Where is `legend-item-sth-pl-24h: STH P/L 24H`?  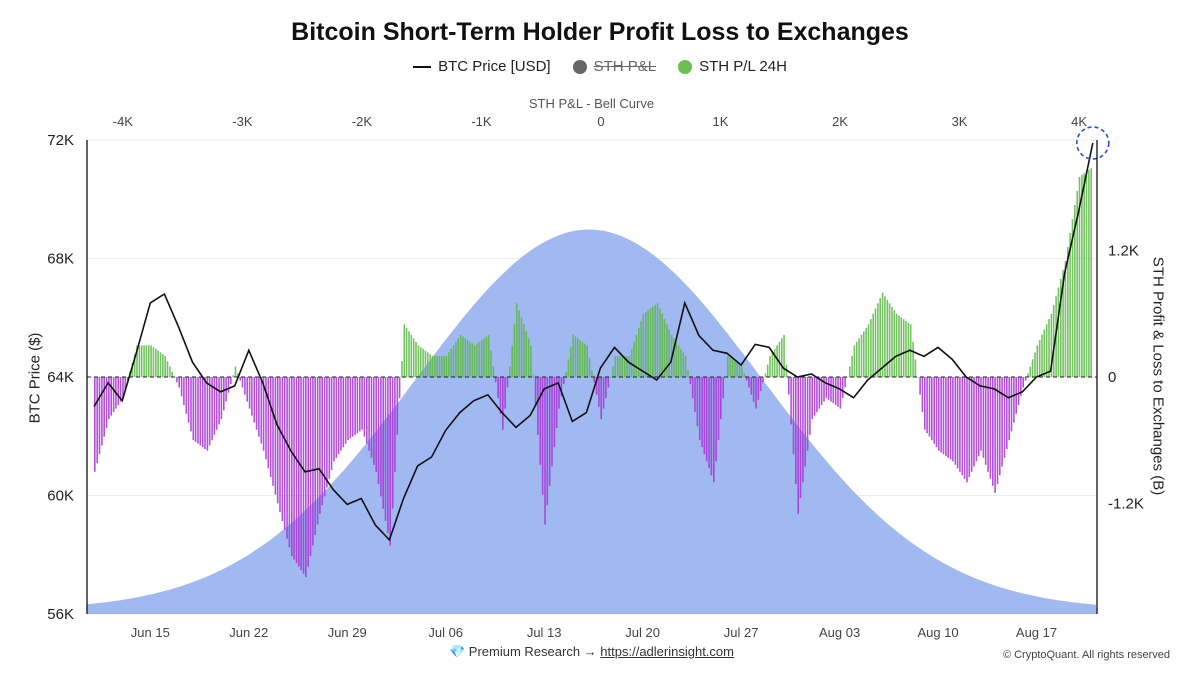
legend-item-sth-pl-24h: STH P/L 24H is located at coordinates (732, 66).